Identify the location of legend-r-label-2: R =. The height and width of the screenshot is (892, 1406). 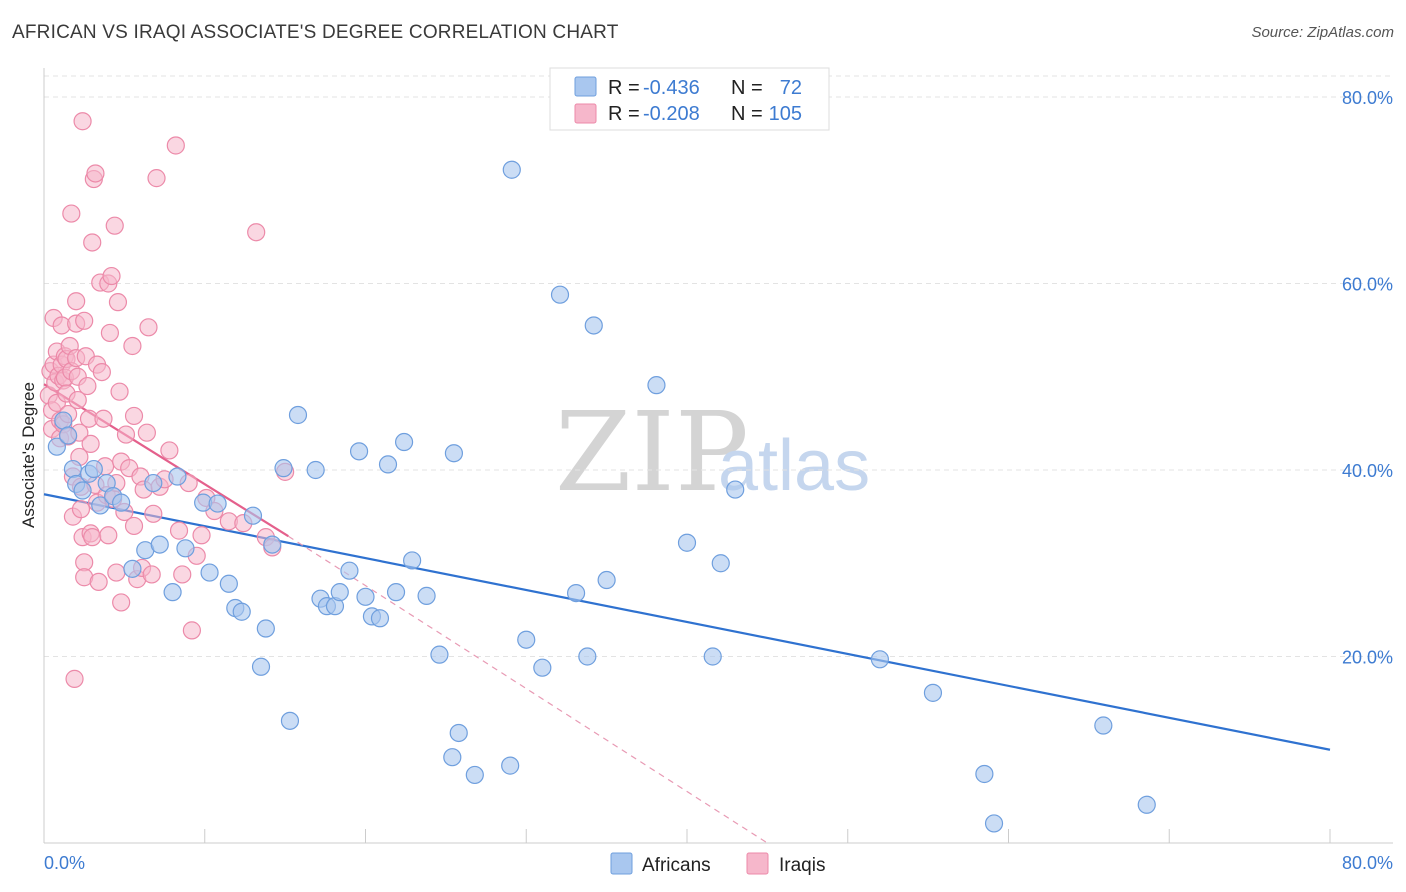
(624, 114).